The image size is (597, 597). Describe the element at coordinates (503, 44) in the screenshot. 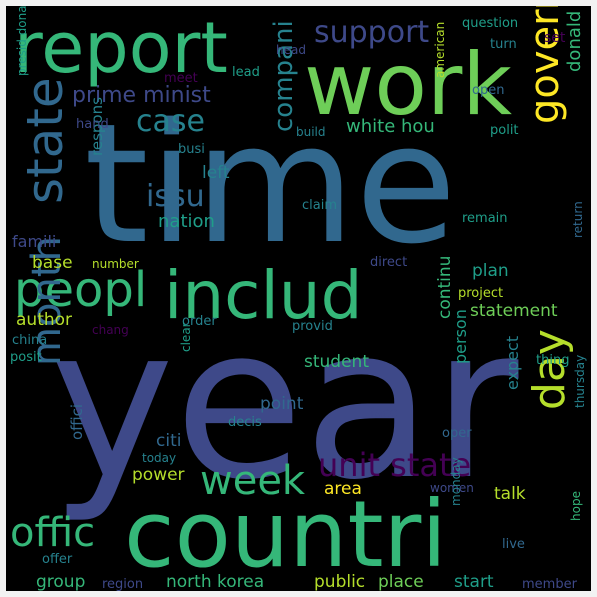

I see `word-turn: turn` at that location.